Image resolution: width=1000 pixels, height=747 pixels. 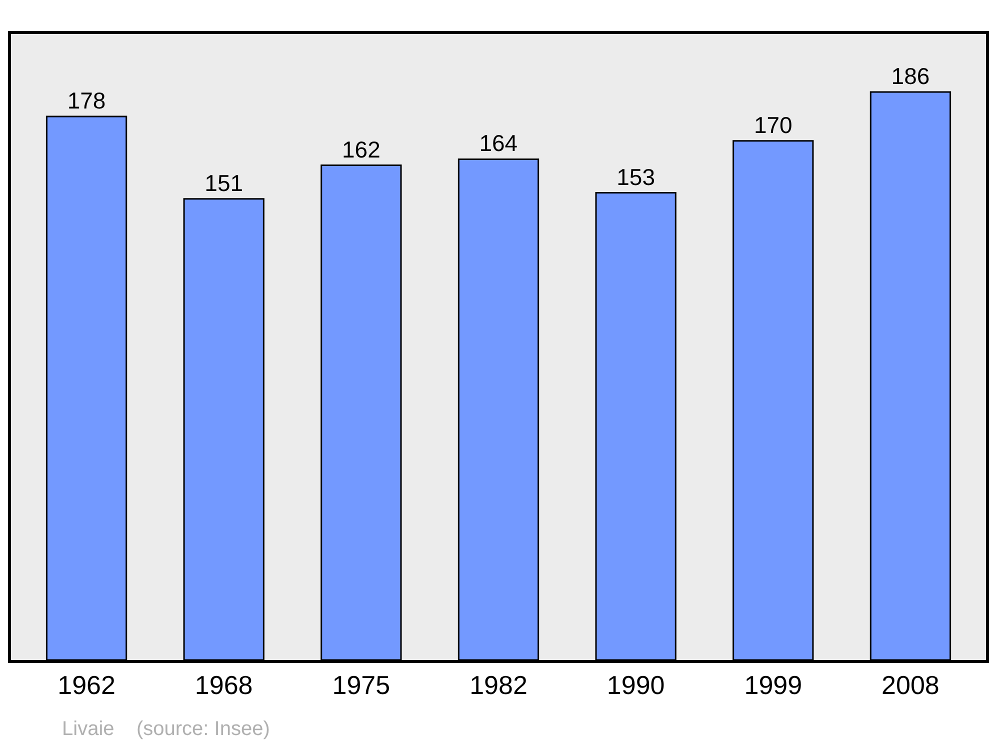 I want to click on x-tick-label: 1975, so click(x=361, y=685).